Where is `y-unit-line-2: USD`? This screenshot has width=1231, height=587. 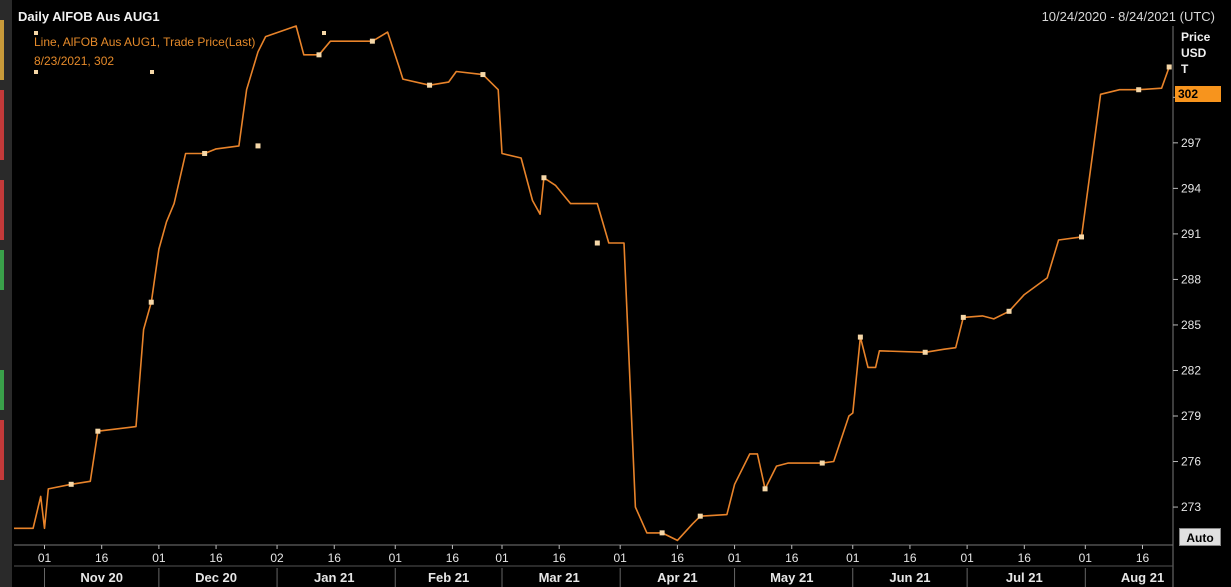 y-unit-line-2: USD is located at coordinates (1194, 53).